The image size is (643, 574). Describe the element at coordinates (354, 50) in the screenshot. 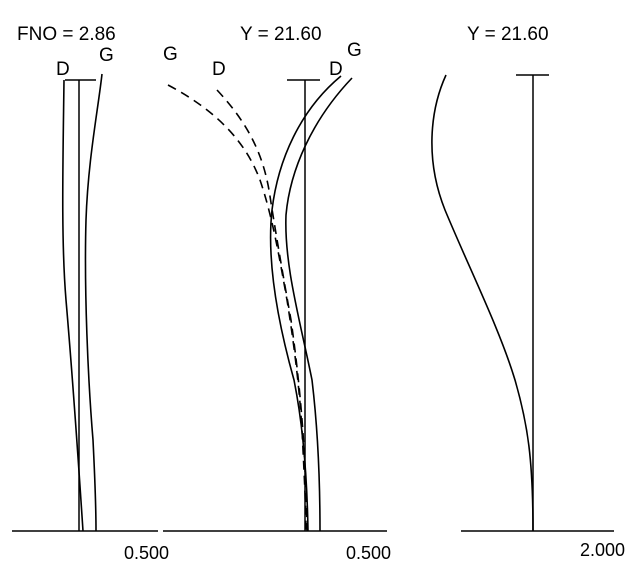

I see `panel2-label-g-right: G` at that location.